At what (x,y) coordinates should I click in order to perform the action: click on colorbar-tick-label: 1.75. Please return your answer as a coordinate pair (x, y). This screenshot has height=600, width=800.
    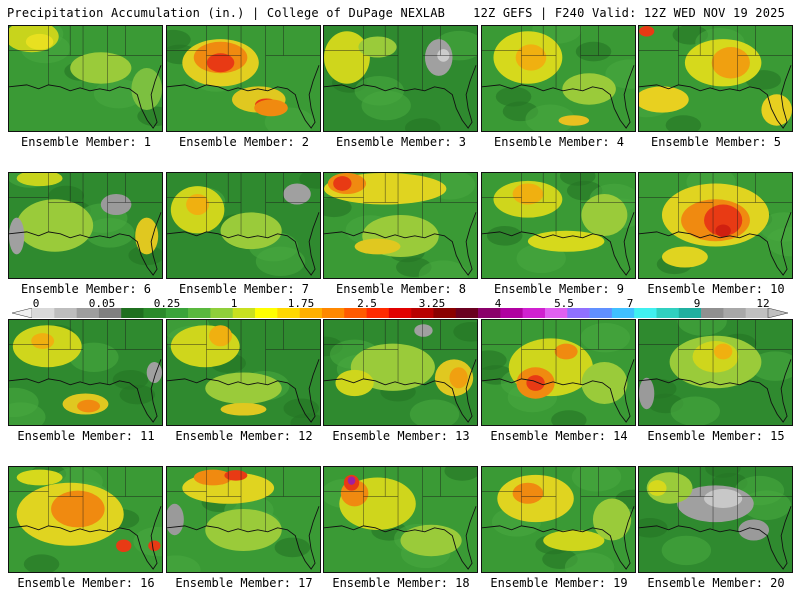
    Looking at the image, I should click on (301, 303).